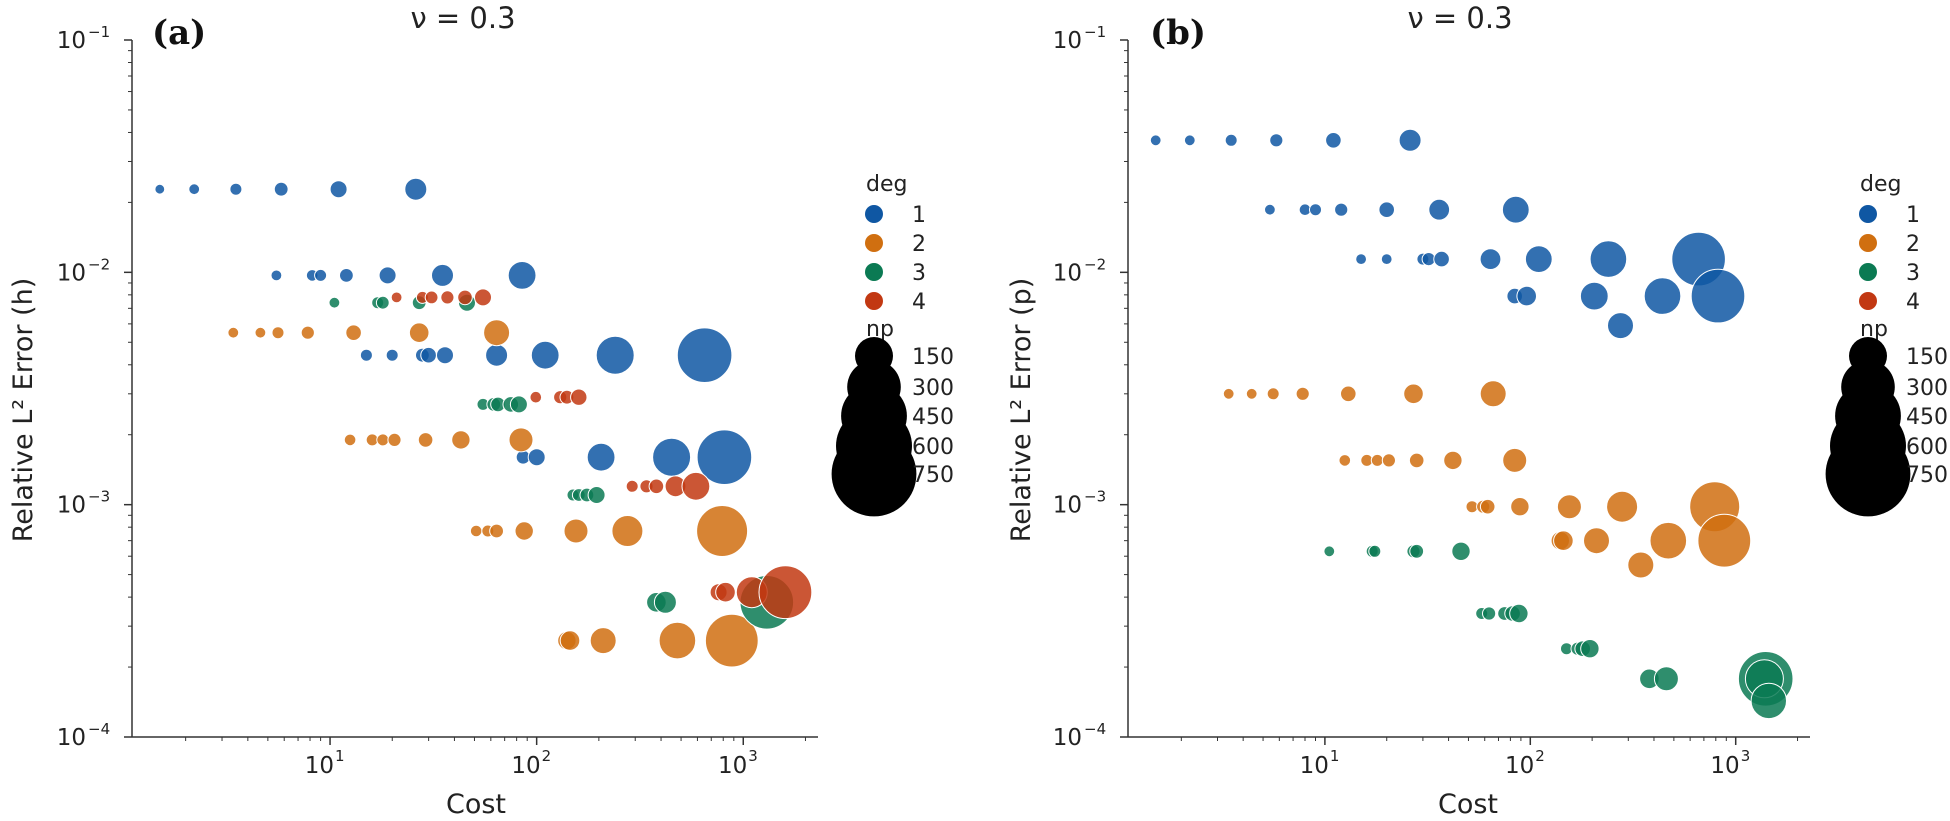 This screenshot has width=1950, height=821. What do you see at coordinates (933, 417) in the screenshot?
I see `legend-np-label: 450` at bounding box center [933, 417].